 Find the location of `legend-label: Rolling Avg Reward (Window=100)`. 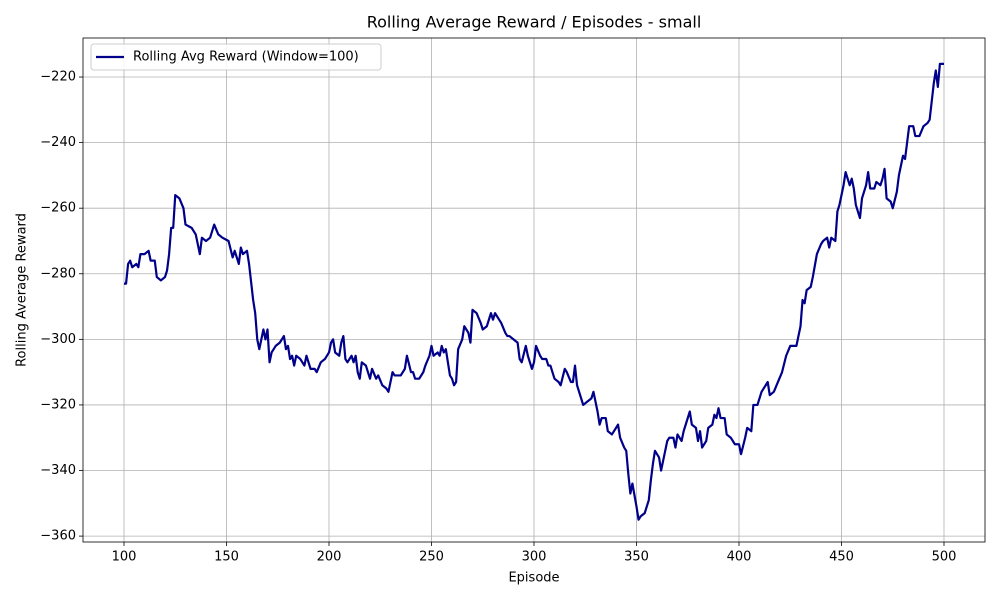

legend-label: Rolling Avg Reward (Window=100) is located at coordinates (246, 57).